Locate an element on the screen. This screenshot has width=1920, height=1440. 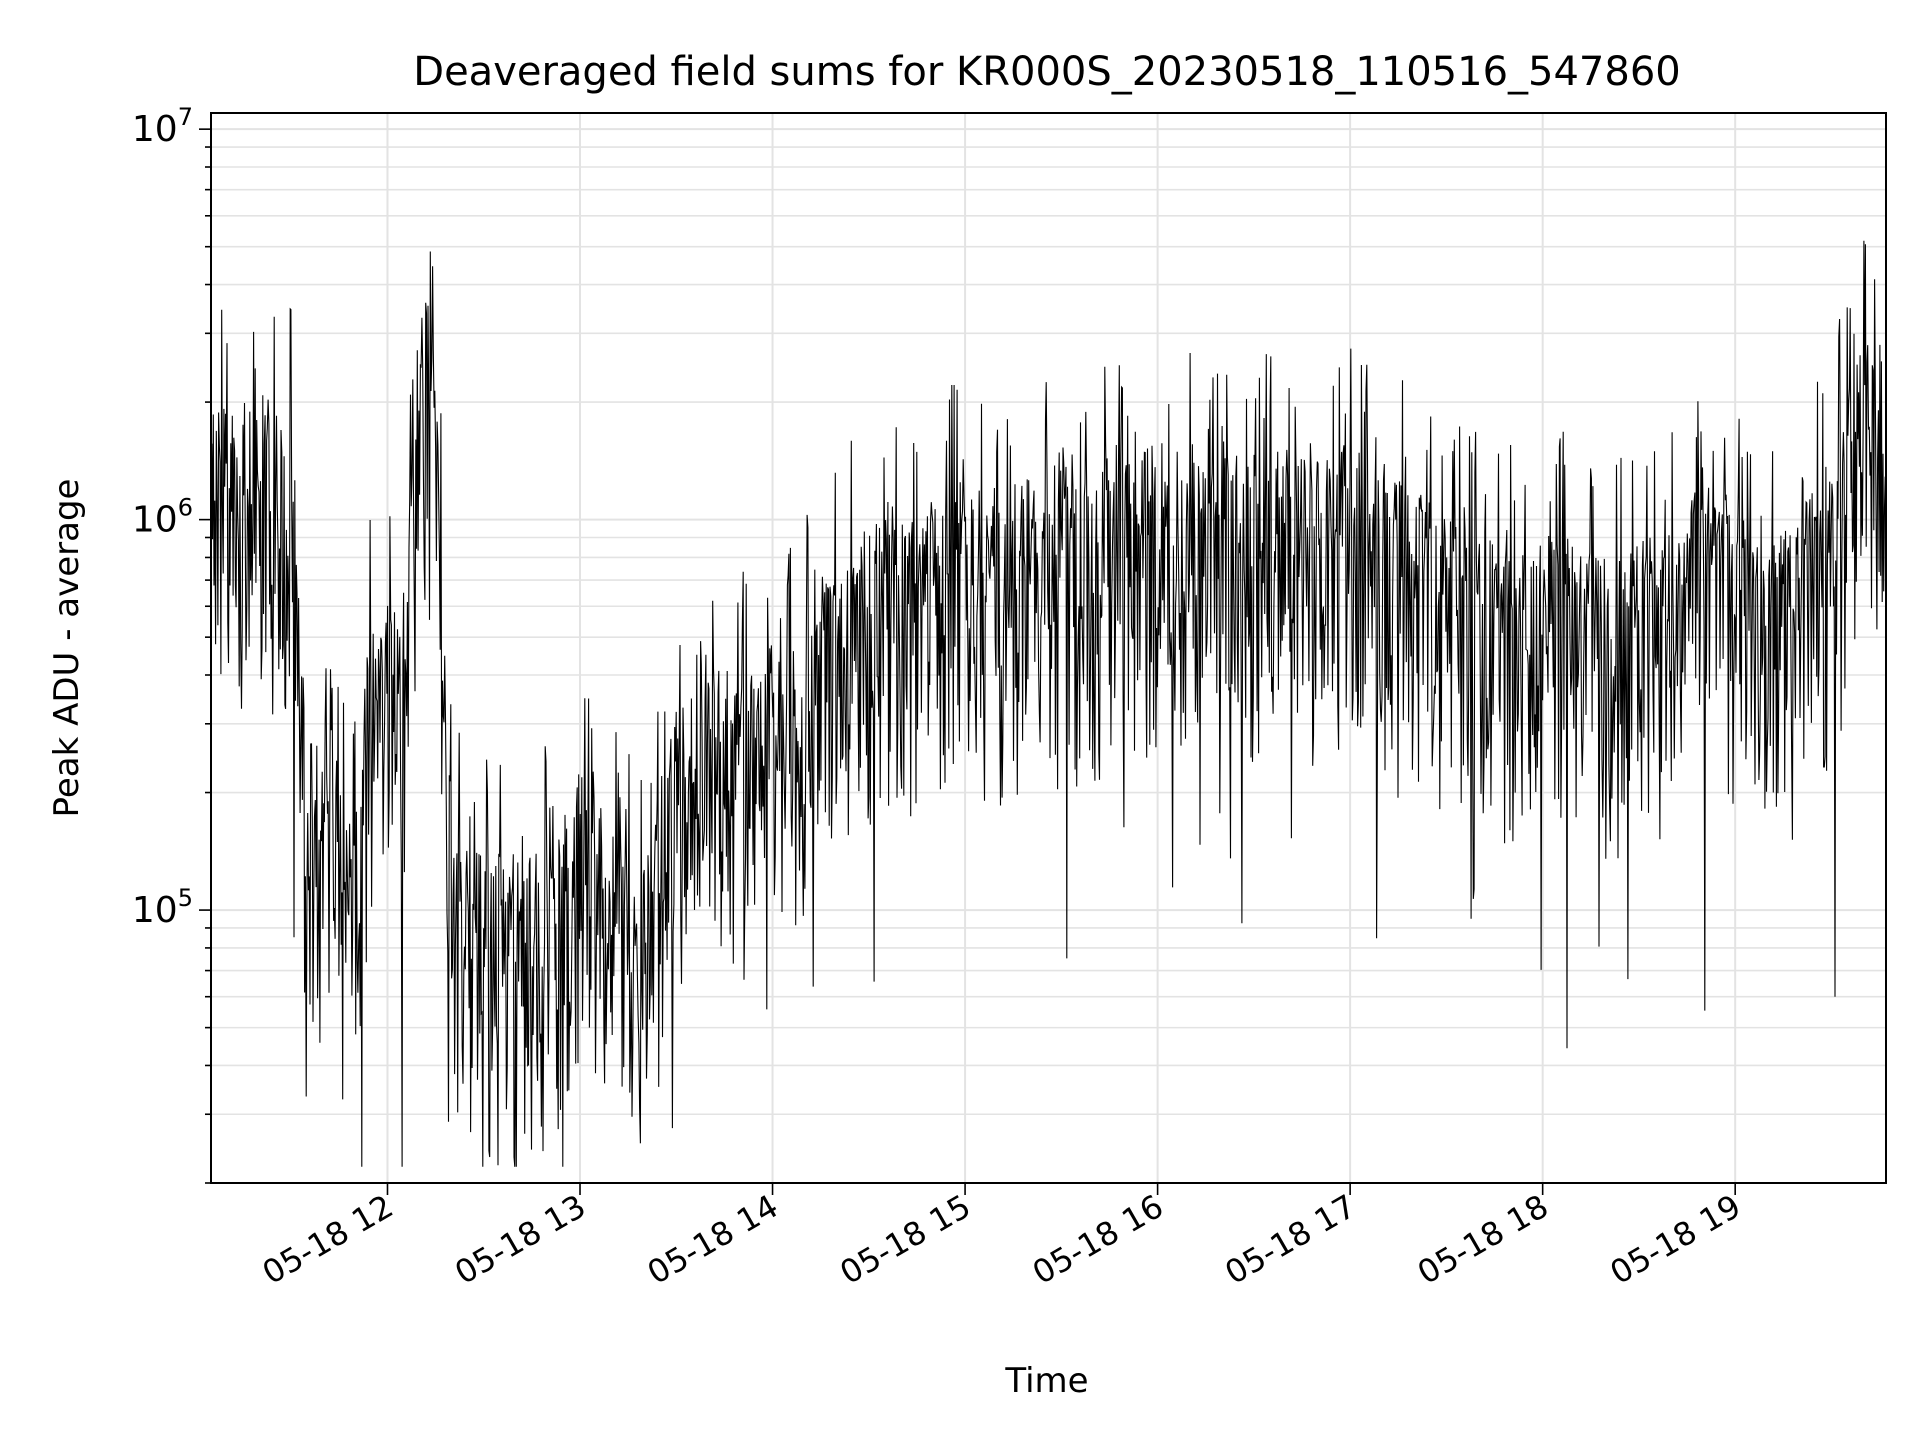
x-axis-label: Time is located at coordinates (1046, 1381).